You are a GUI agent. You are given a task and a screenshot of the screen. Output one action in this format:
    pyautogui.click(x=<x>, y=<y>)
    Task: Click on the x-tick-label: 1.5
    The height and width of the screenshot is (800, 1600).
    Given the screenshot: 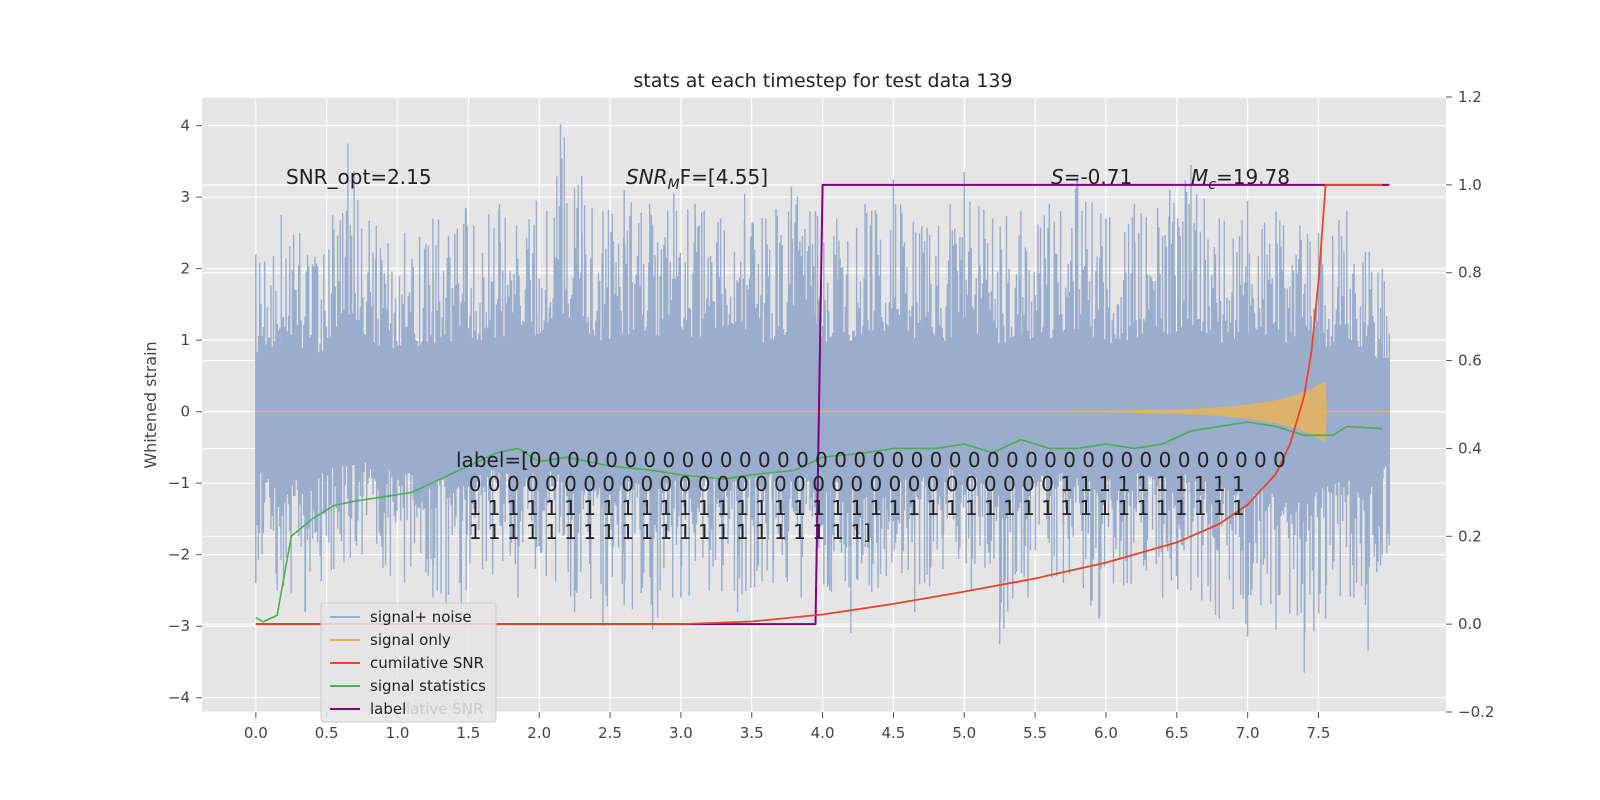 What is the action you would take?
    pyautogui.click(x=468, y=733)
    